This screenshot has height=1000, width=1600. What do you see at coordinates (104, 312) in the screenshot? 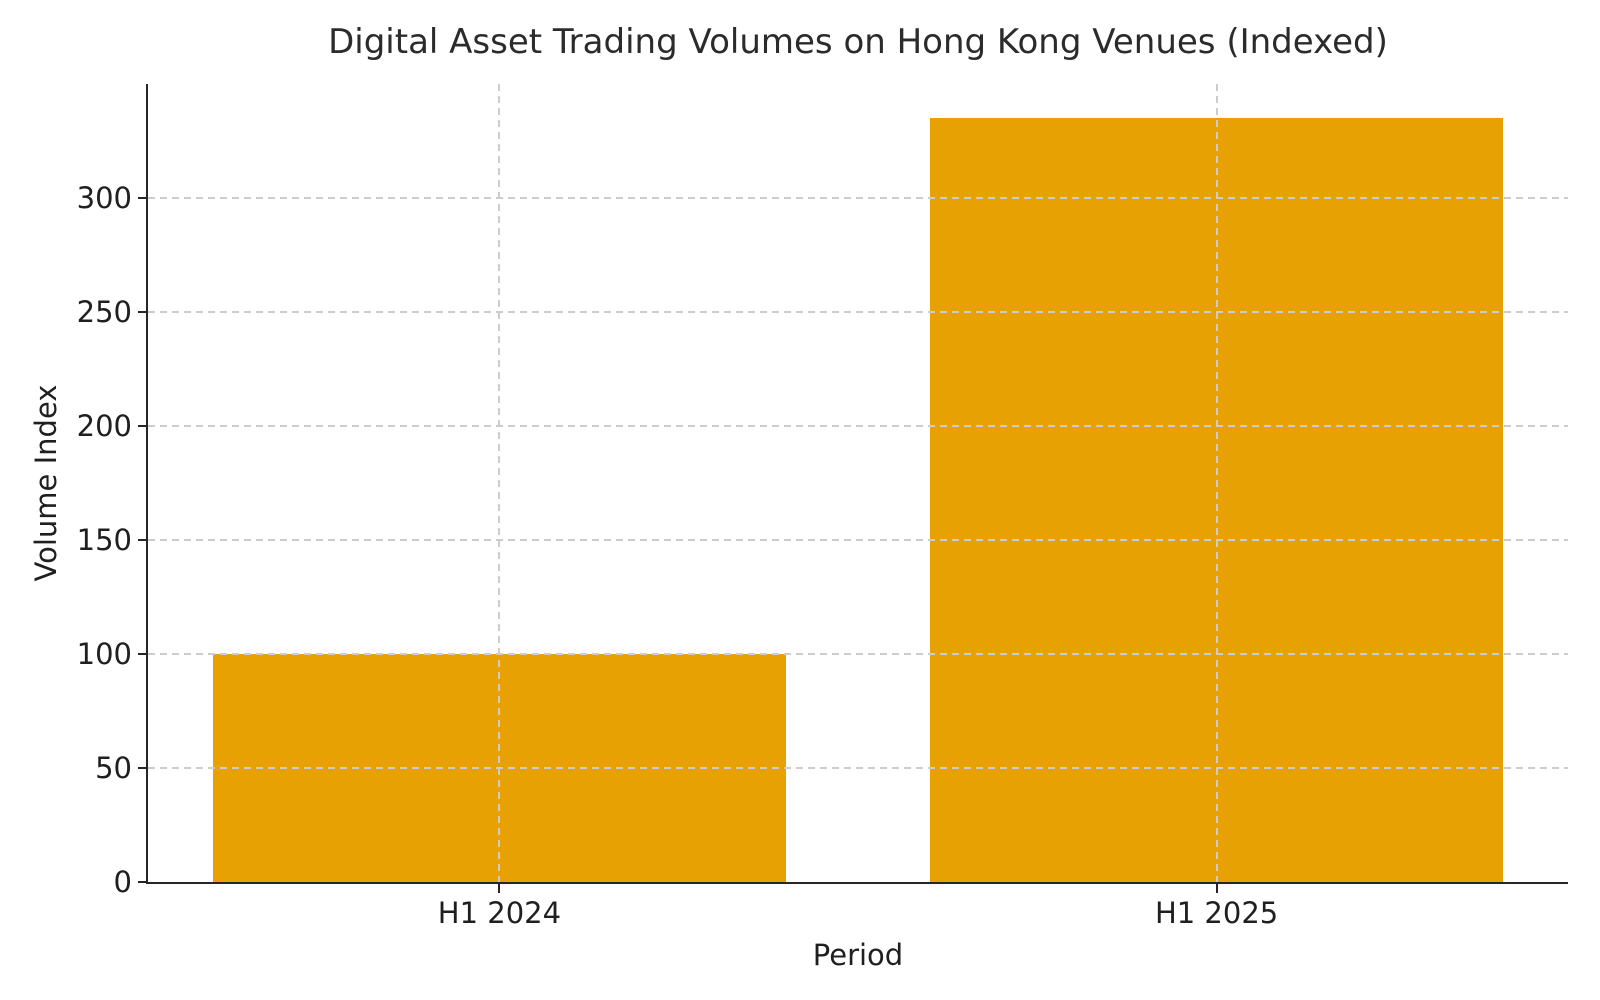
I see `y-tick-label-250: 250` at bounding box center [104, 312].